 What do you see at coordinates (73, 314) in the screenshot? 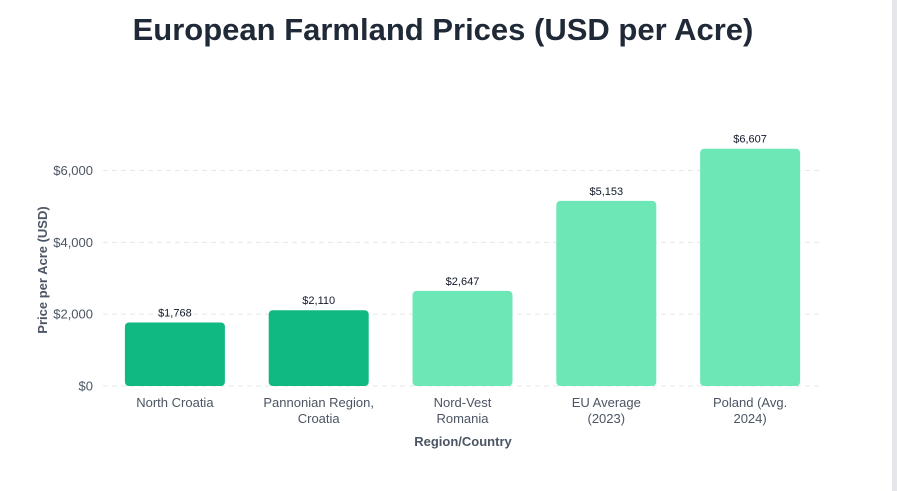
I see `y-tick-label: $2,000` at bounding box center [73, 314].